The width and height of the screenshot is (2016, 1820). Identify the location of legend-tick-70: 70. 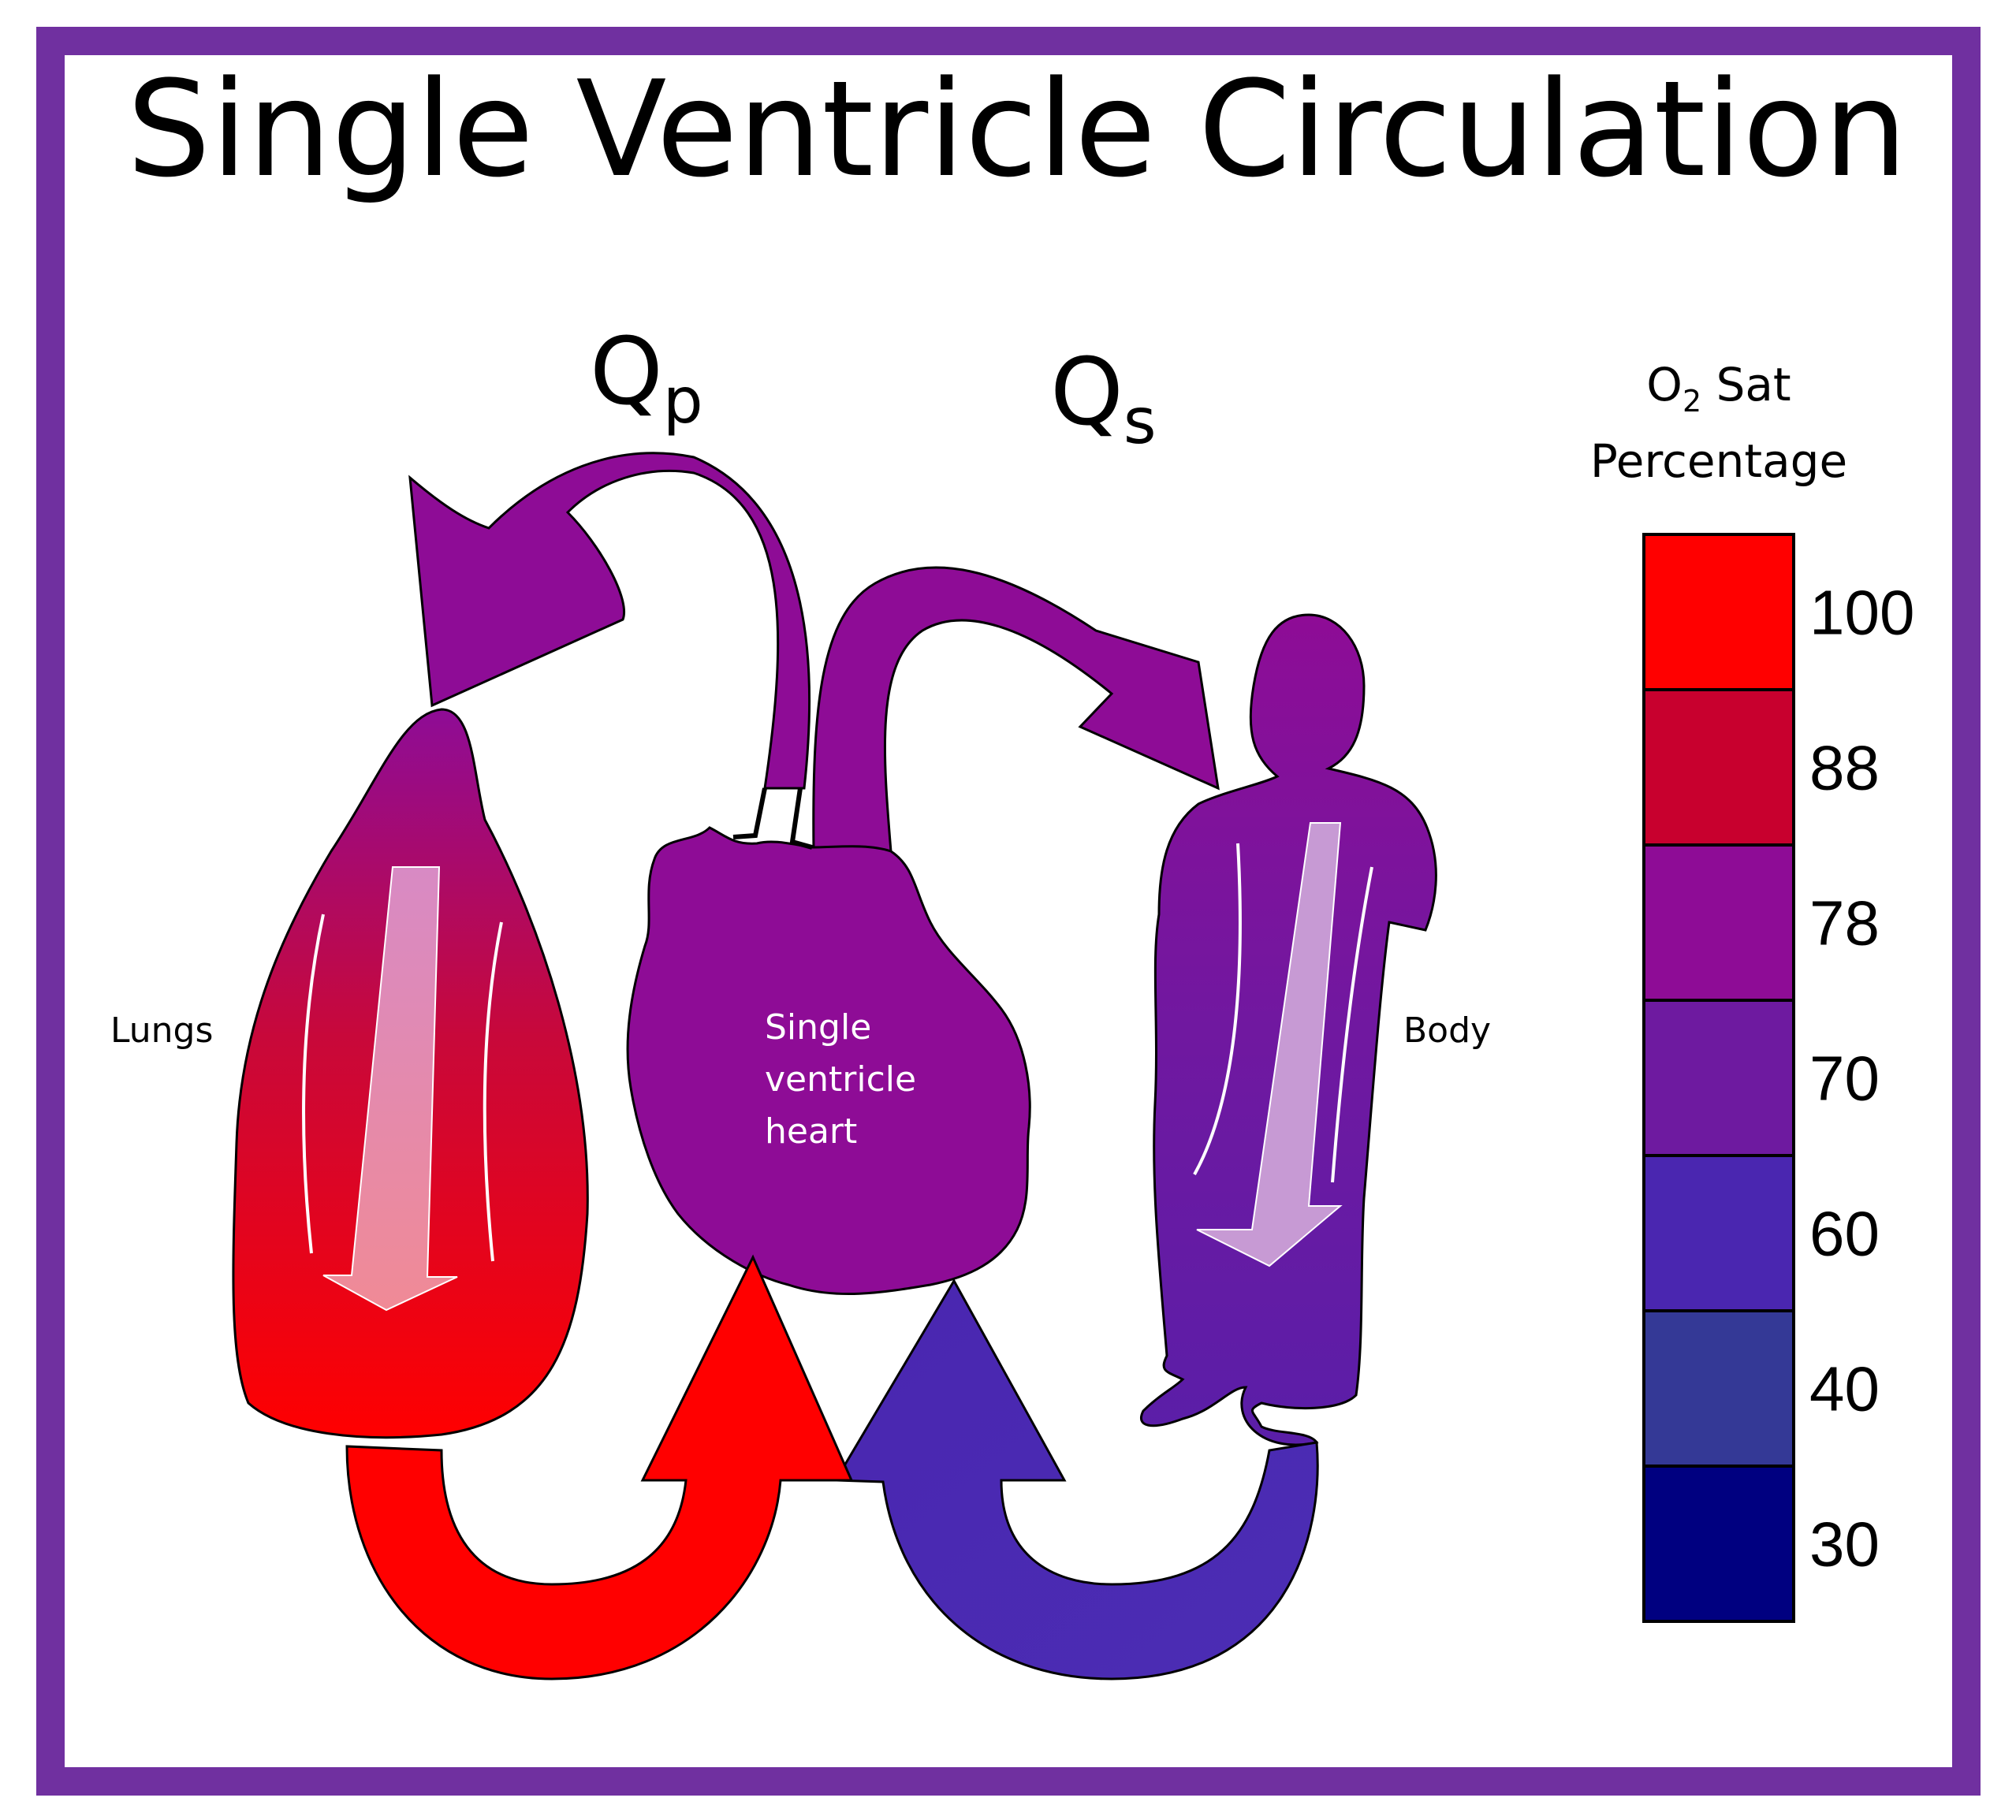
(1845, 1079).